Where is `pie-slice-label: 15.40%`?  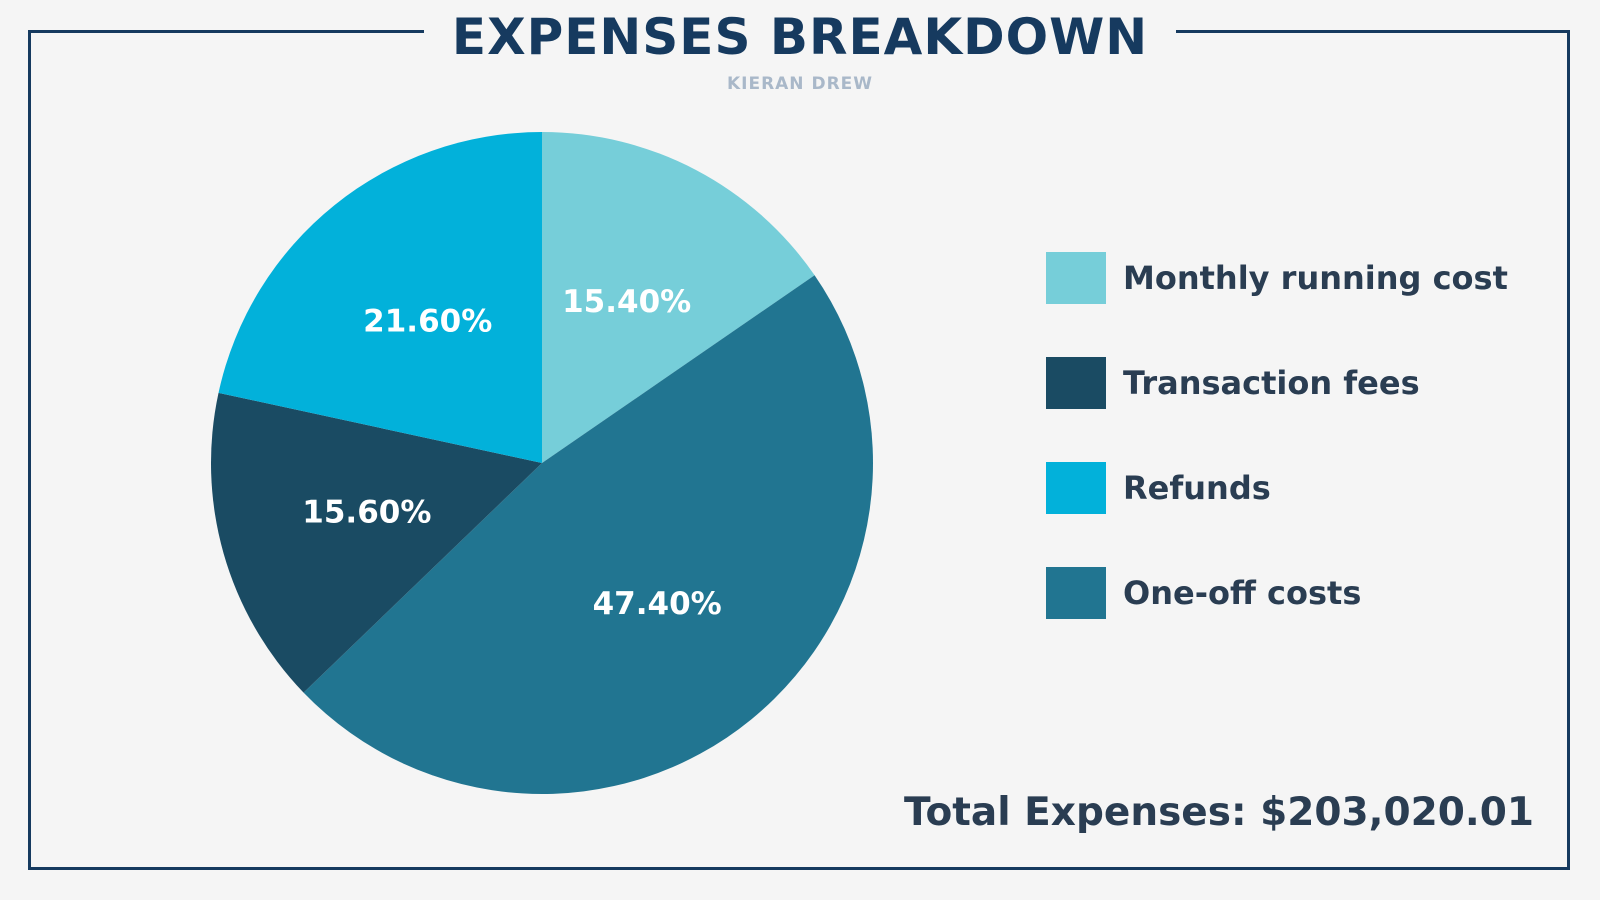 pie-slice-label: 15.40% is located at coordinates (626, 302).